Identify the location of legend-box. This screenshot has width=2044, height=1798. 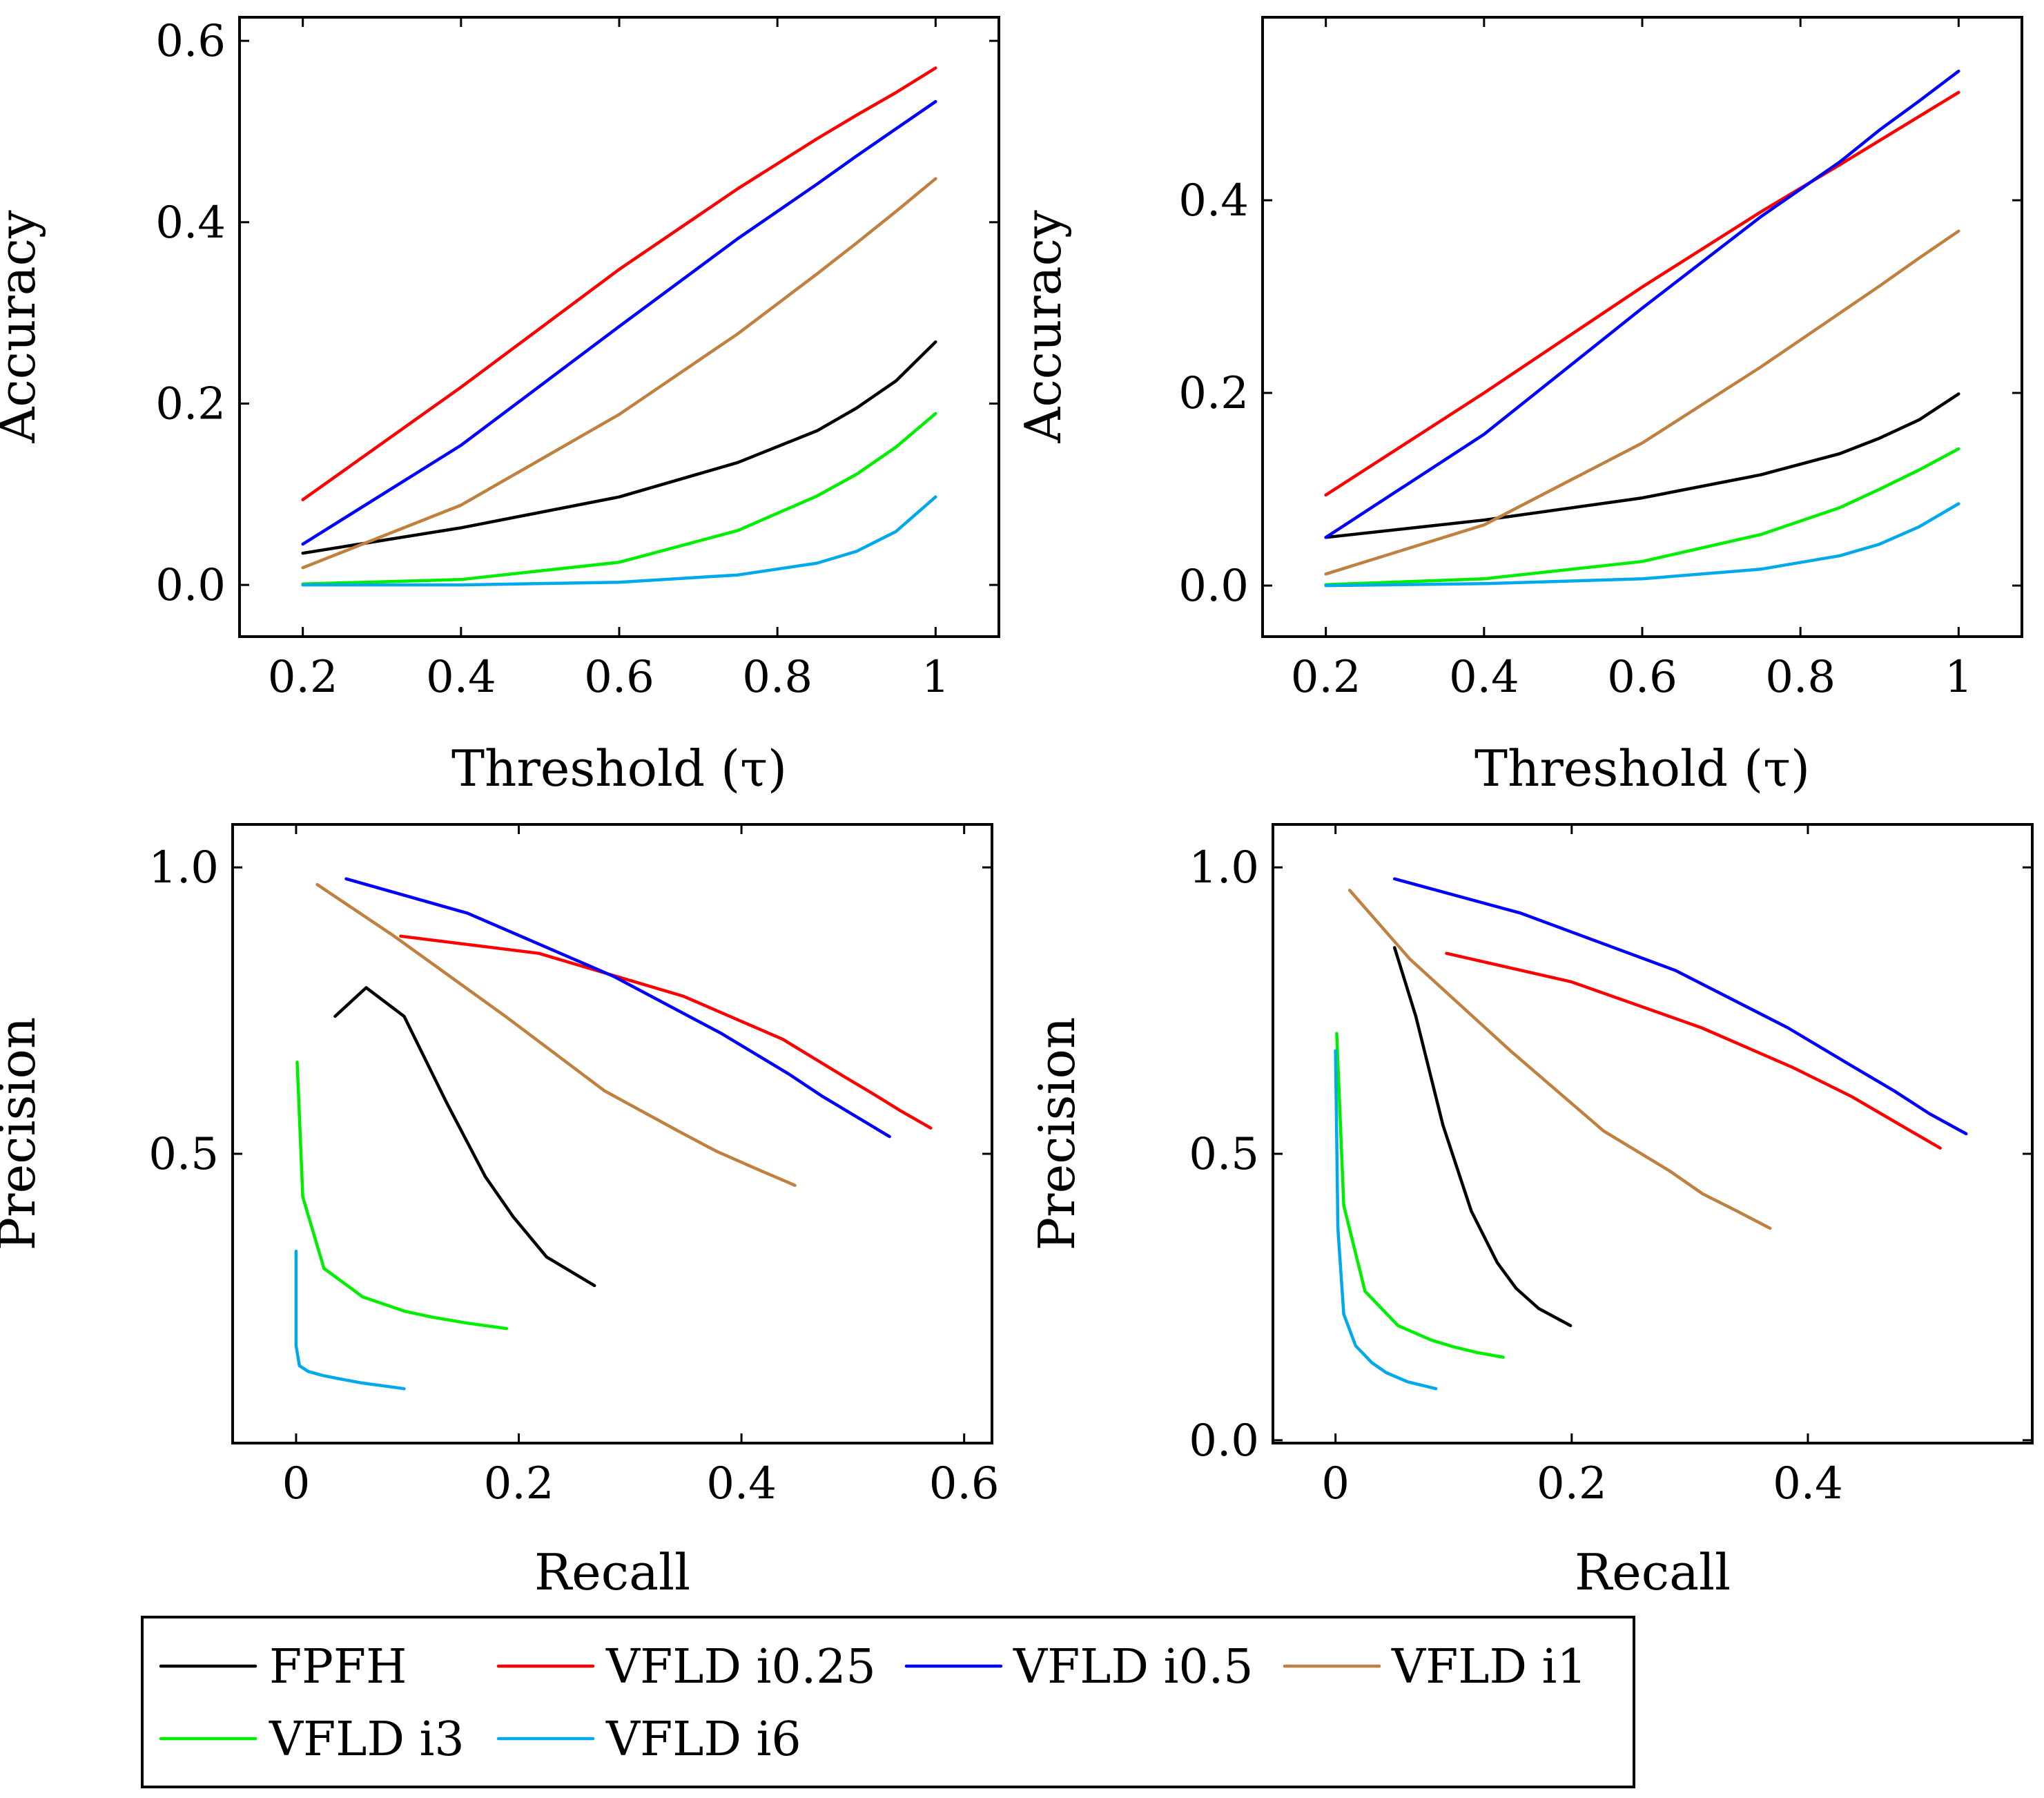
(888, 1702).